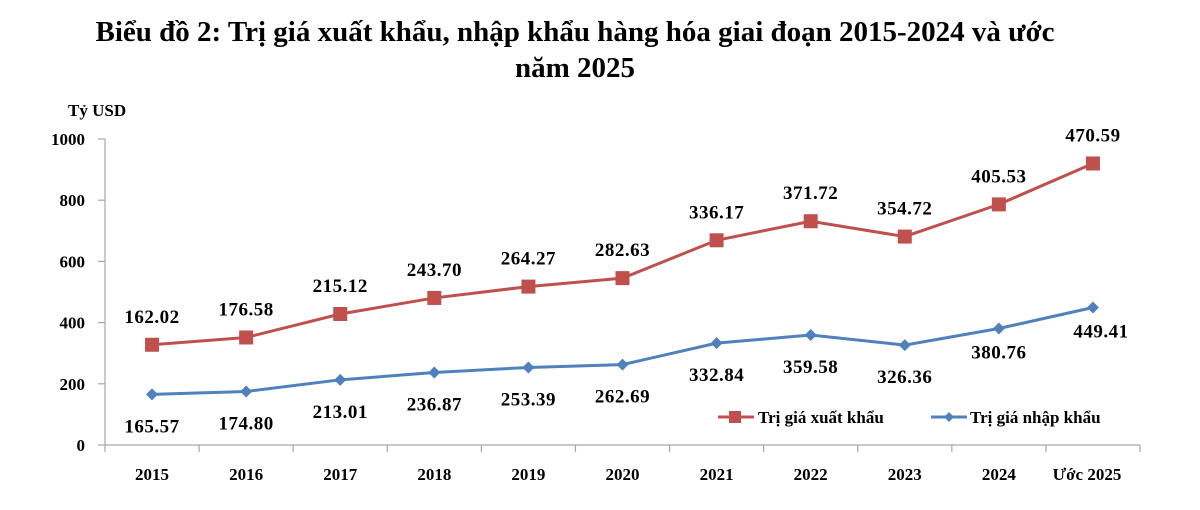 The width and height of the screenshot is (1200, 510). What do you see at coordinates (904, 377) in the screenshot?
I see `import-data-label: 326.36` at bounding box center [904, 377].